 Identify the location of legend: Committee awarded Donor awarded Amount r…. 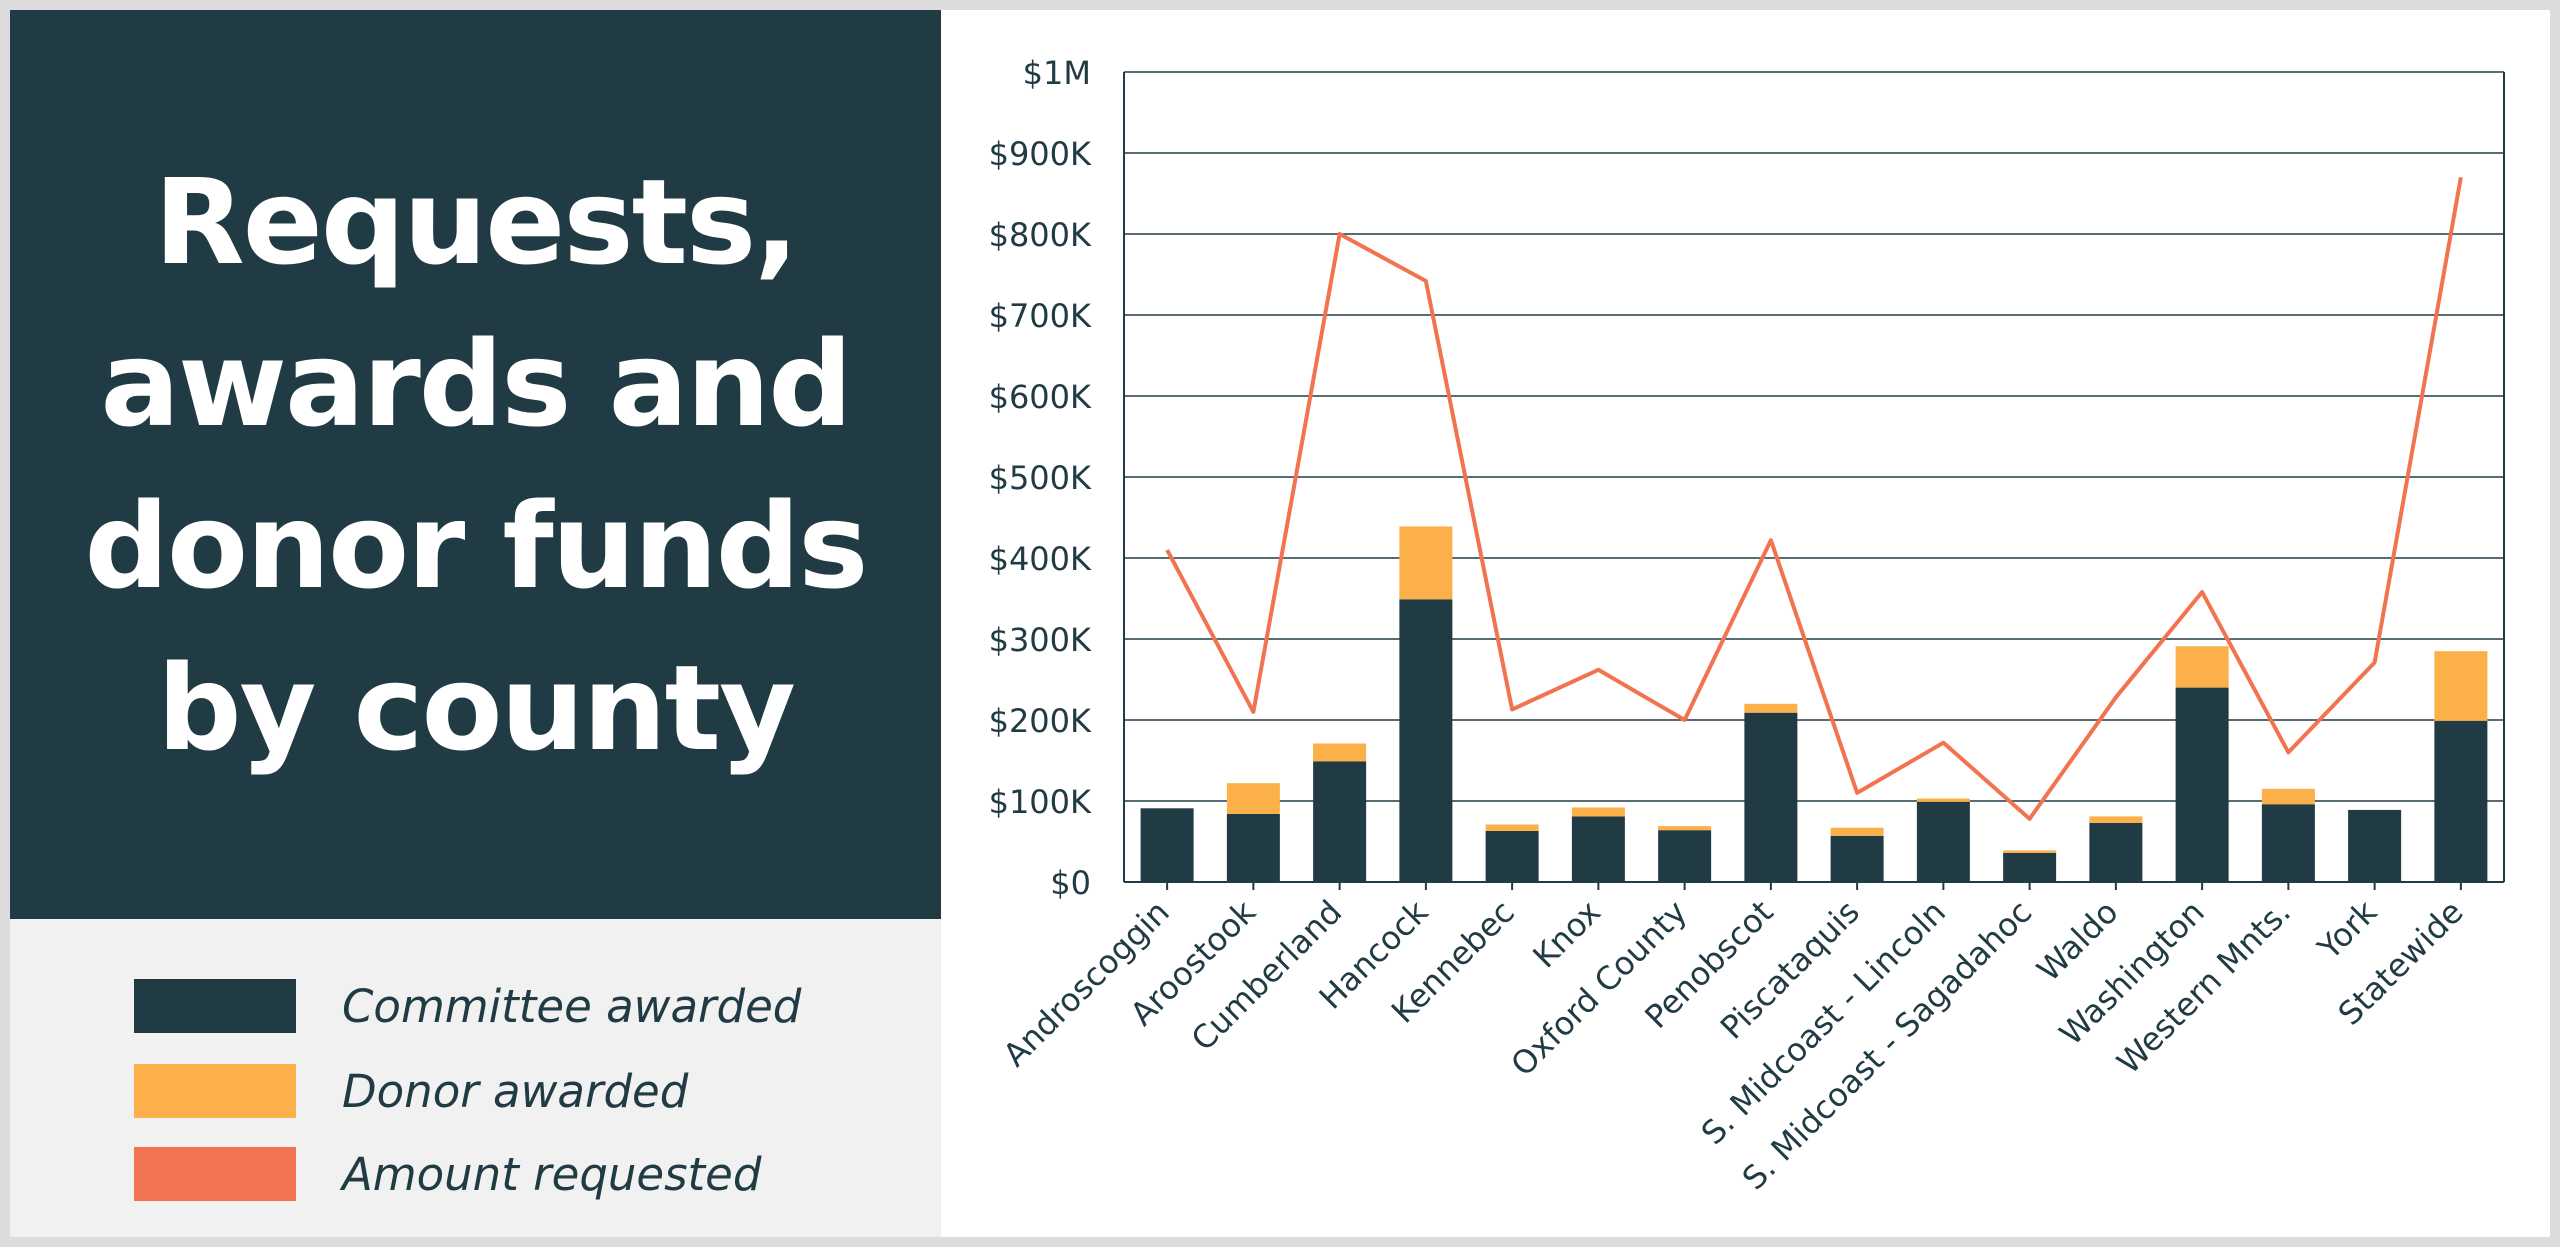
(475, 1078).